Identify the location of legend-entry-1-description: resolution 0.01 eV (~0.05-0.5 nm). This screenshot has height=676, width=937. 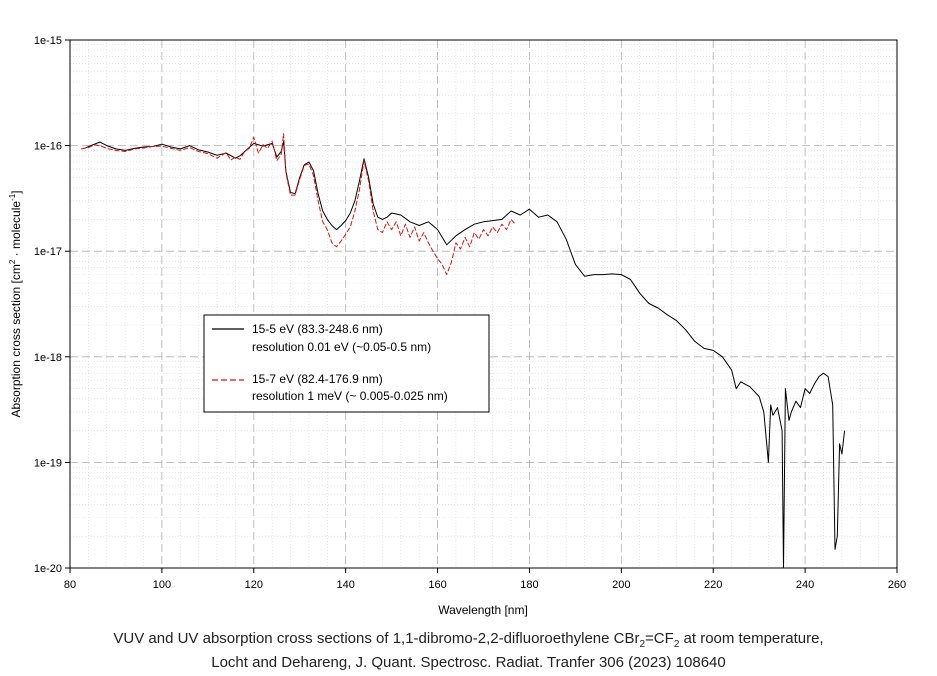
(341, 347).